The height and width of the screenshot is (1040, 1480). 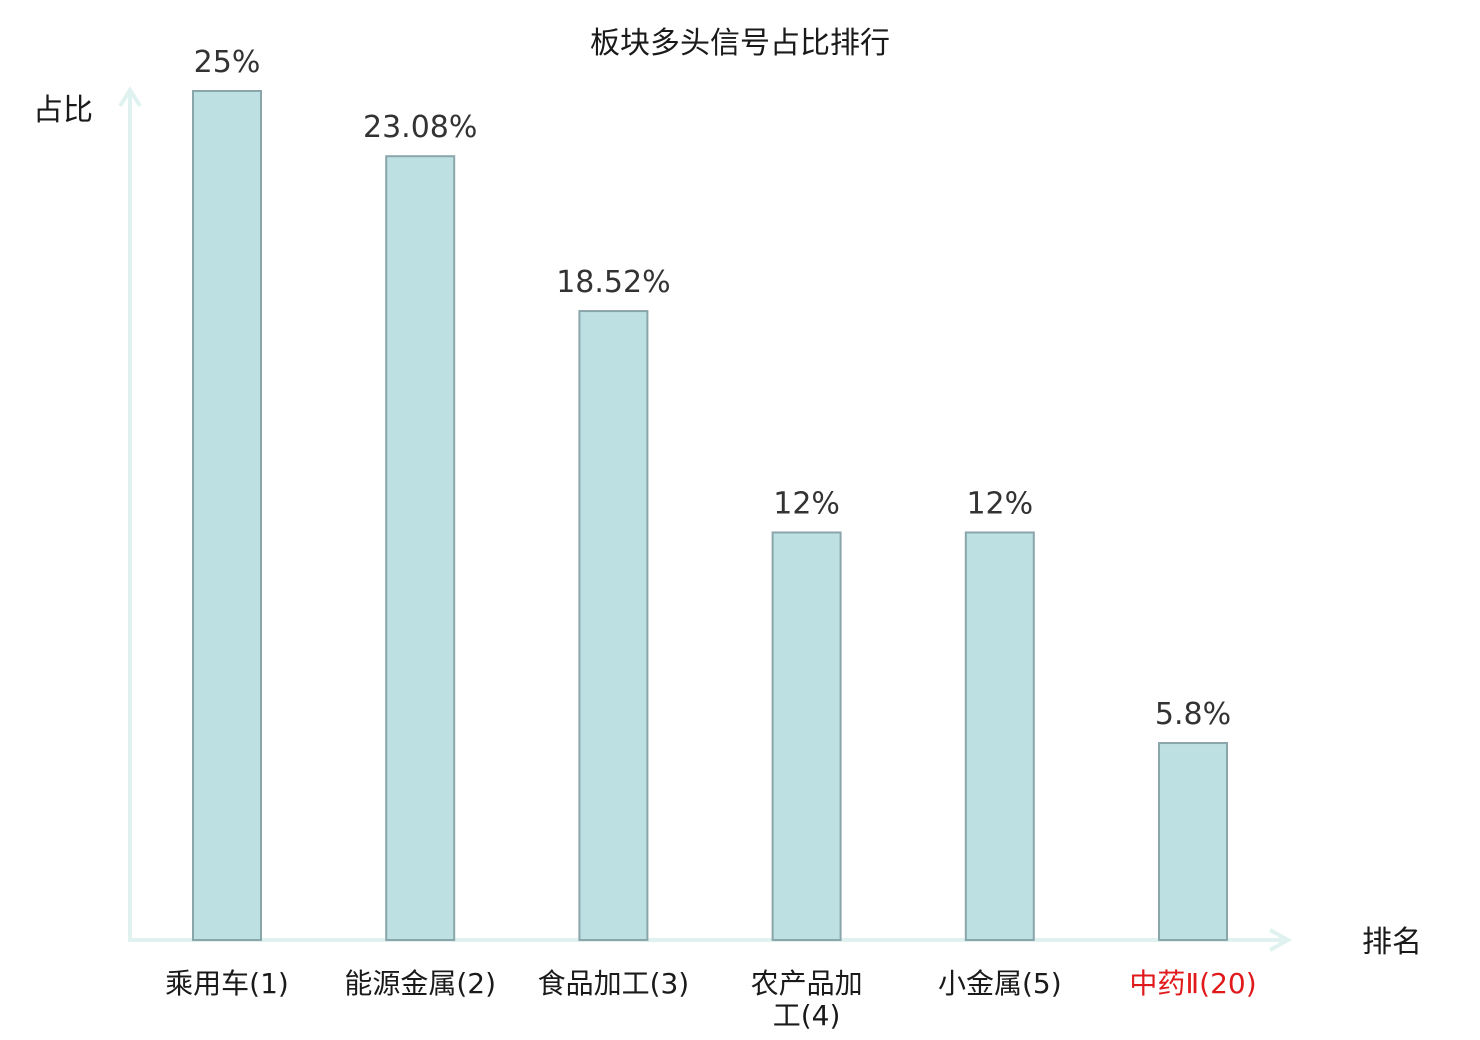 I want to click on x-tick-label-line: 食品加工(3), so click(x=614, y=983).